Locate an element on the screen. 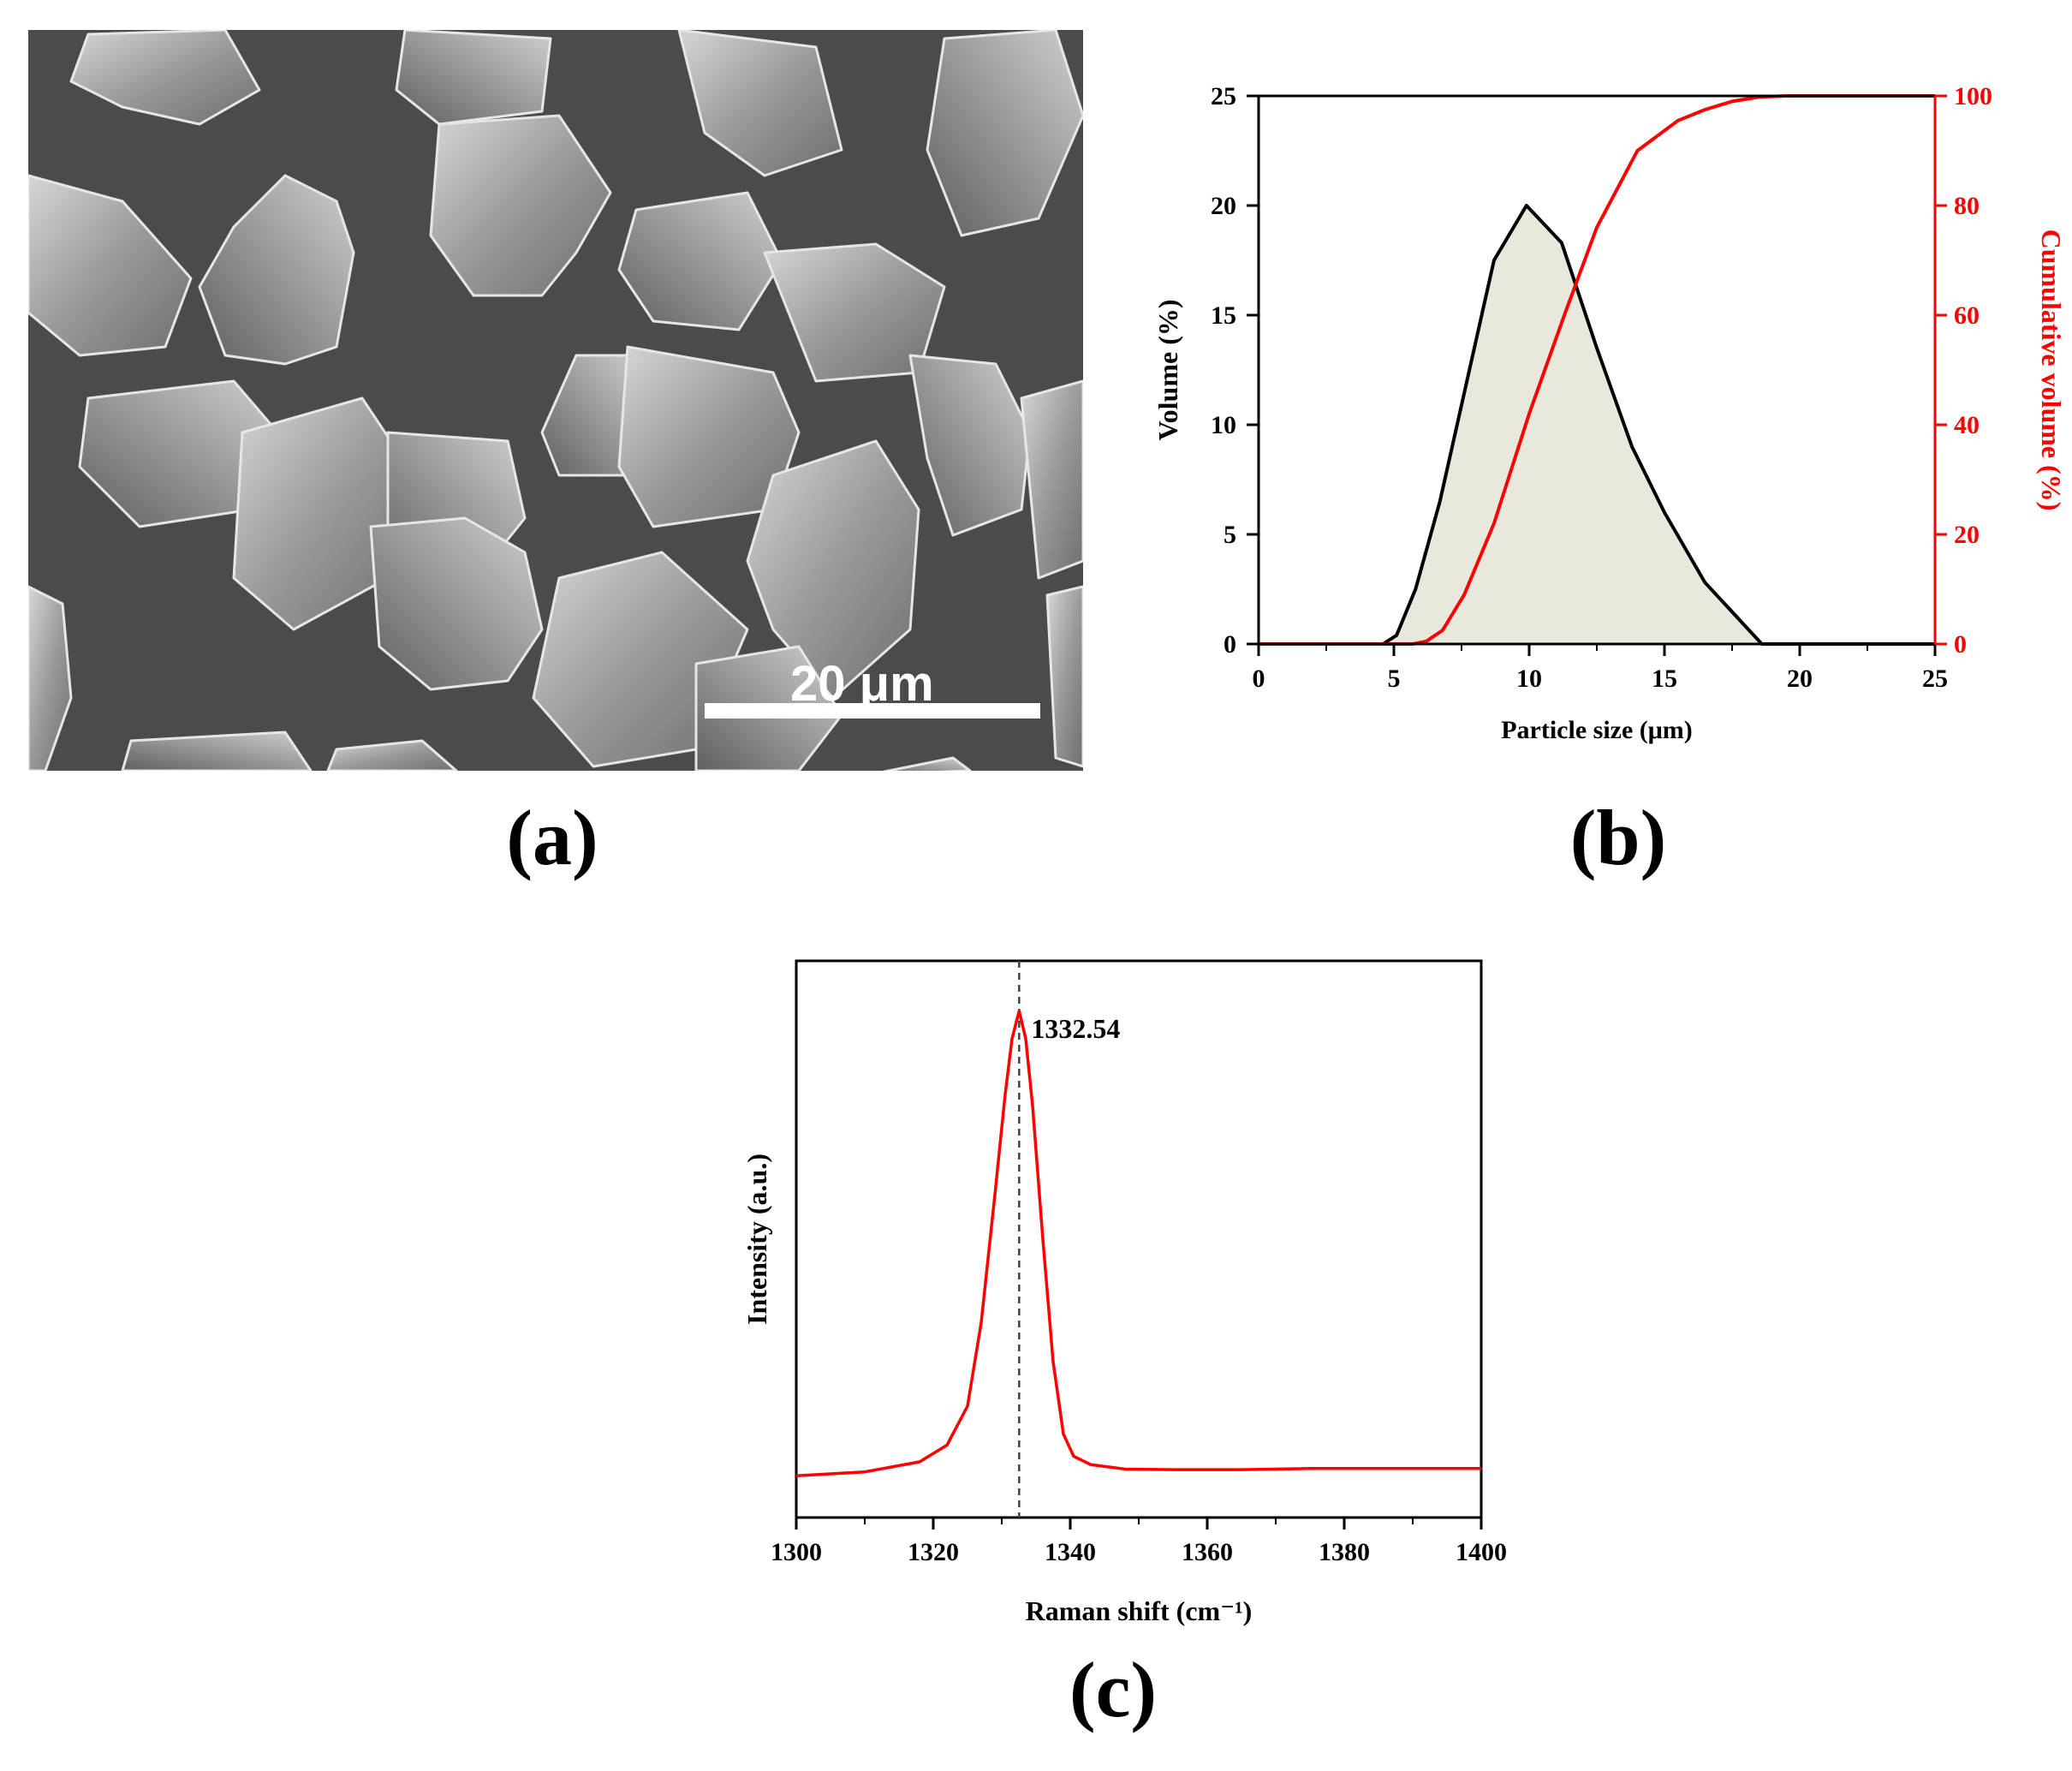 Image resolution: width=2072 pixels, height=1771 pixels. y2-tick-label: 40 is located at coordinates (1967, 425).